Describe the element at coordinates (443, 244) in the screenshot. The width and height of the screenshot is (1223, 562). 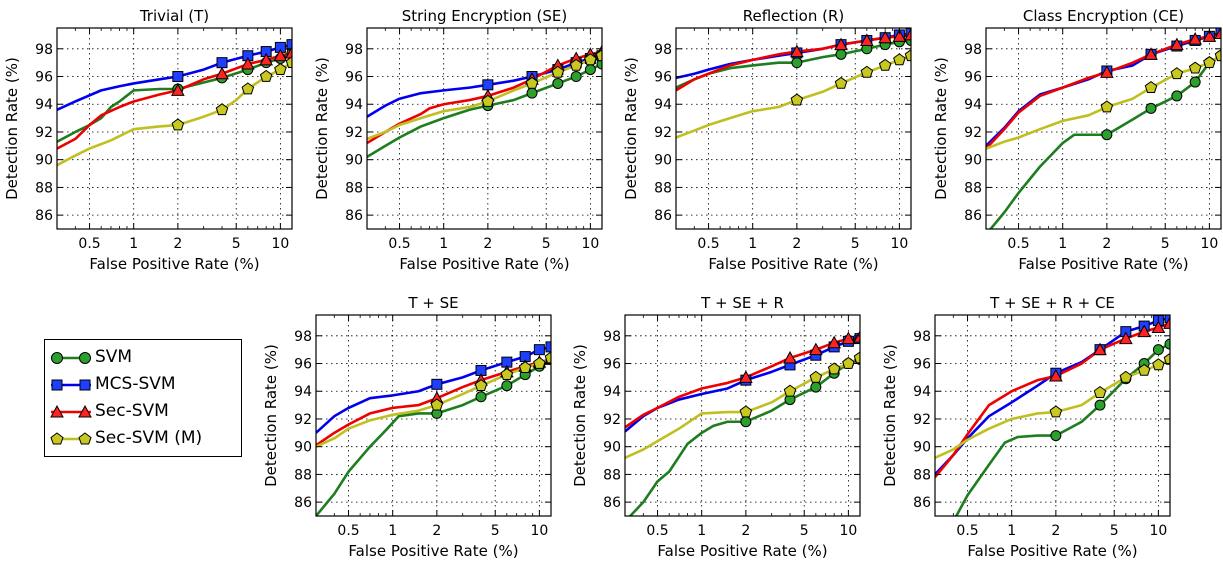
I see `x-tick-label: 1` at that location.